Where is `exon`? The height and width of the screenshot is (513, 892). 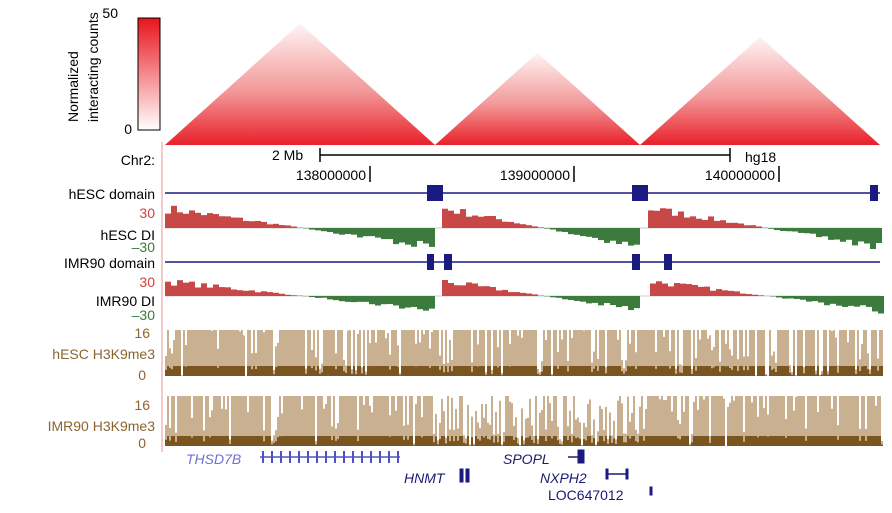
exon is located at coordinates (290, 457).